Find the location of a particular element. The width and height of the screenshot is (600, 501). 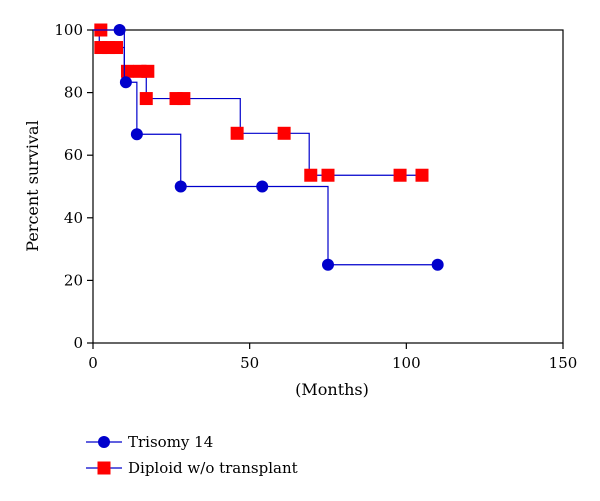

y-tick-label: 80 is located at coordinates (73, 93).